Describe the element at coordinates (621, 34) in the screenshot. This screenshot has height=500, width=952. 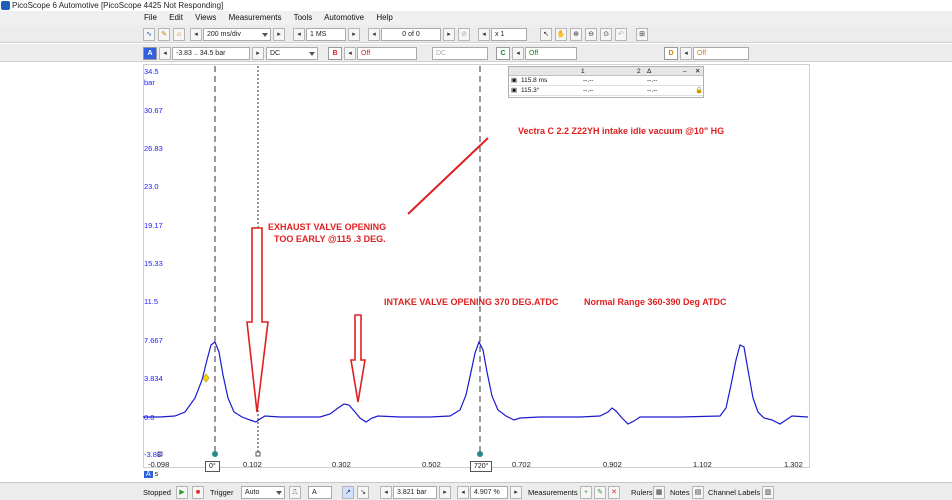
I see `undo-zoom-icon: ↶` at that location.